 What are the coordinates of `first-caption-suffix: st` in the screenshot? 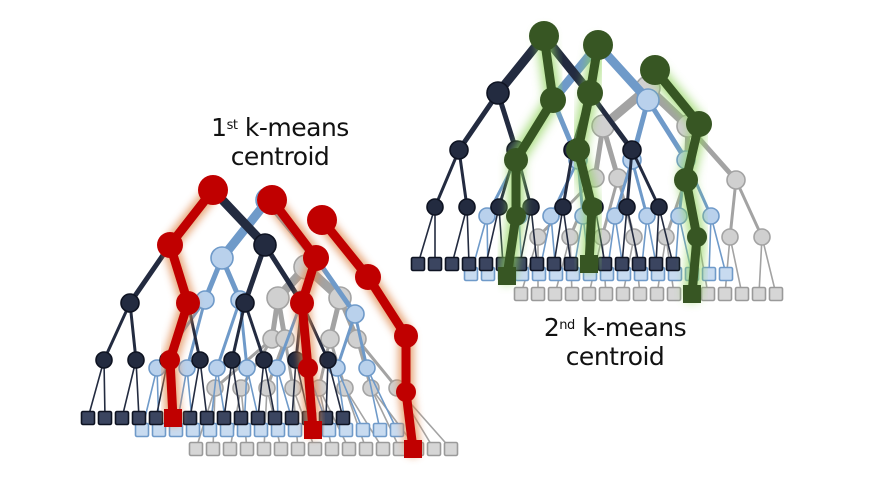 It's located at (232, 125).